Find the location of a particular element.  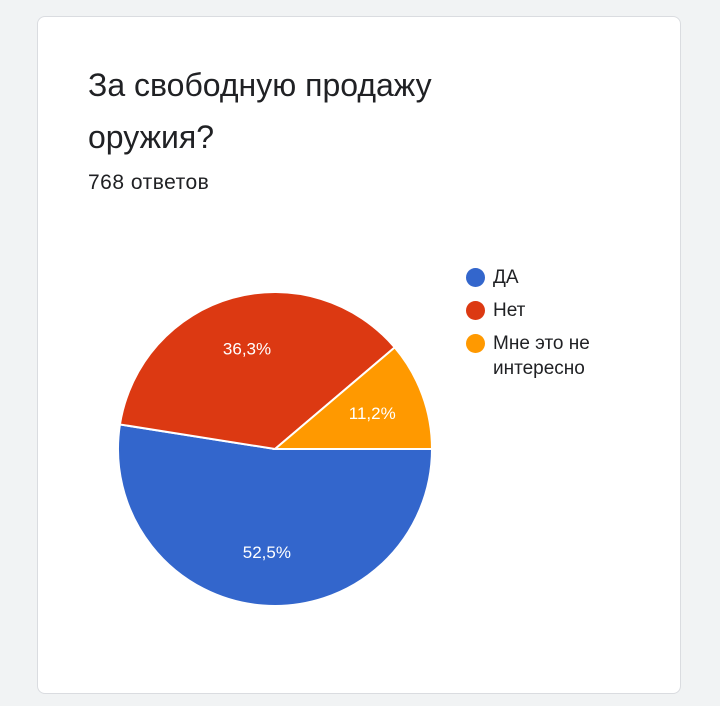

pie-slice-ne-interesno is located at coordinates (353, 398).